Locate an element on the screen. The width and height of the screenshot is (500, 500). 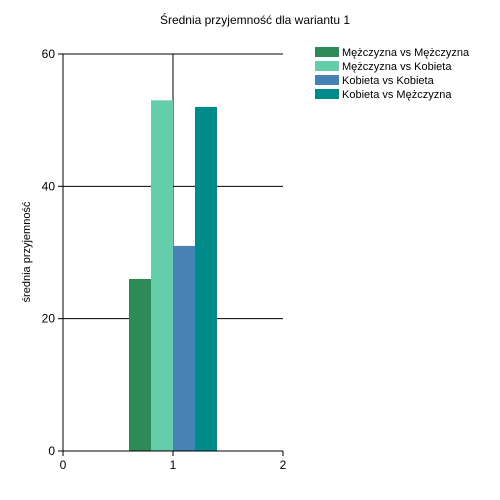
chart-title: Średnia przyjemność dla wariantu 1 is located at coordinates (255, 19).